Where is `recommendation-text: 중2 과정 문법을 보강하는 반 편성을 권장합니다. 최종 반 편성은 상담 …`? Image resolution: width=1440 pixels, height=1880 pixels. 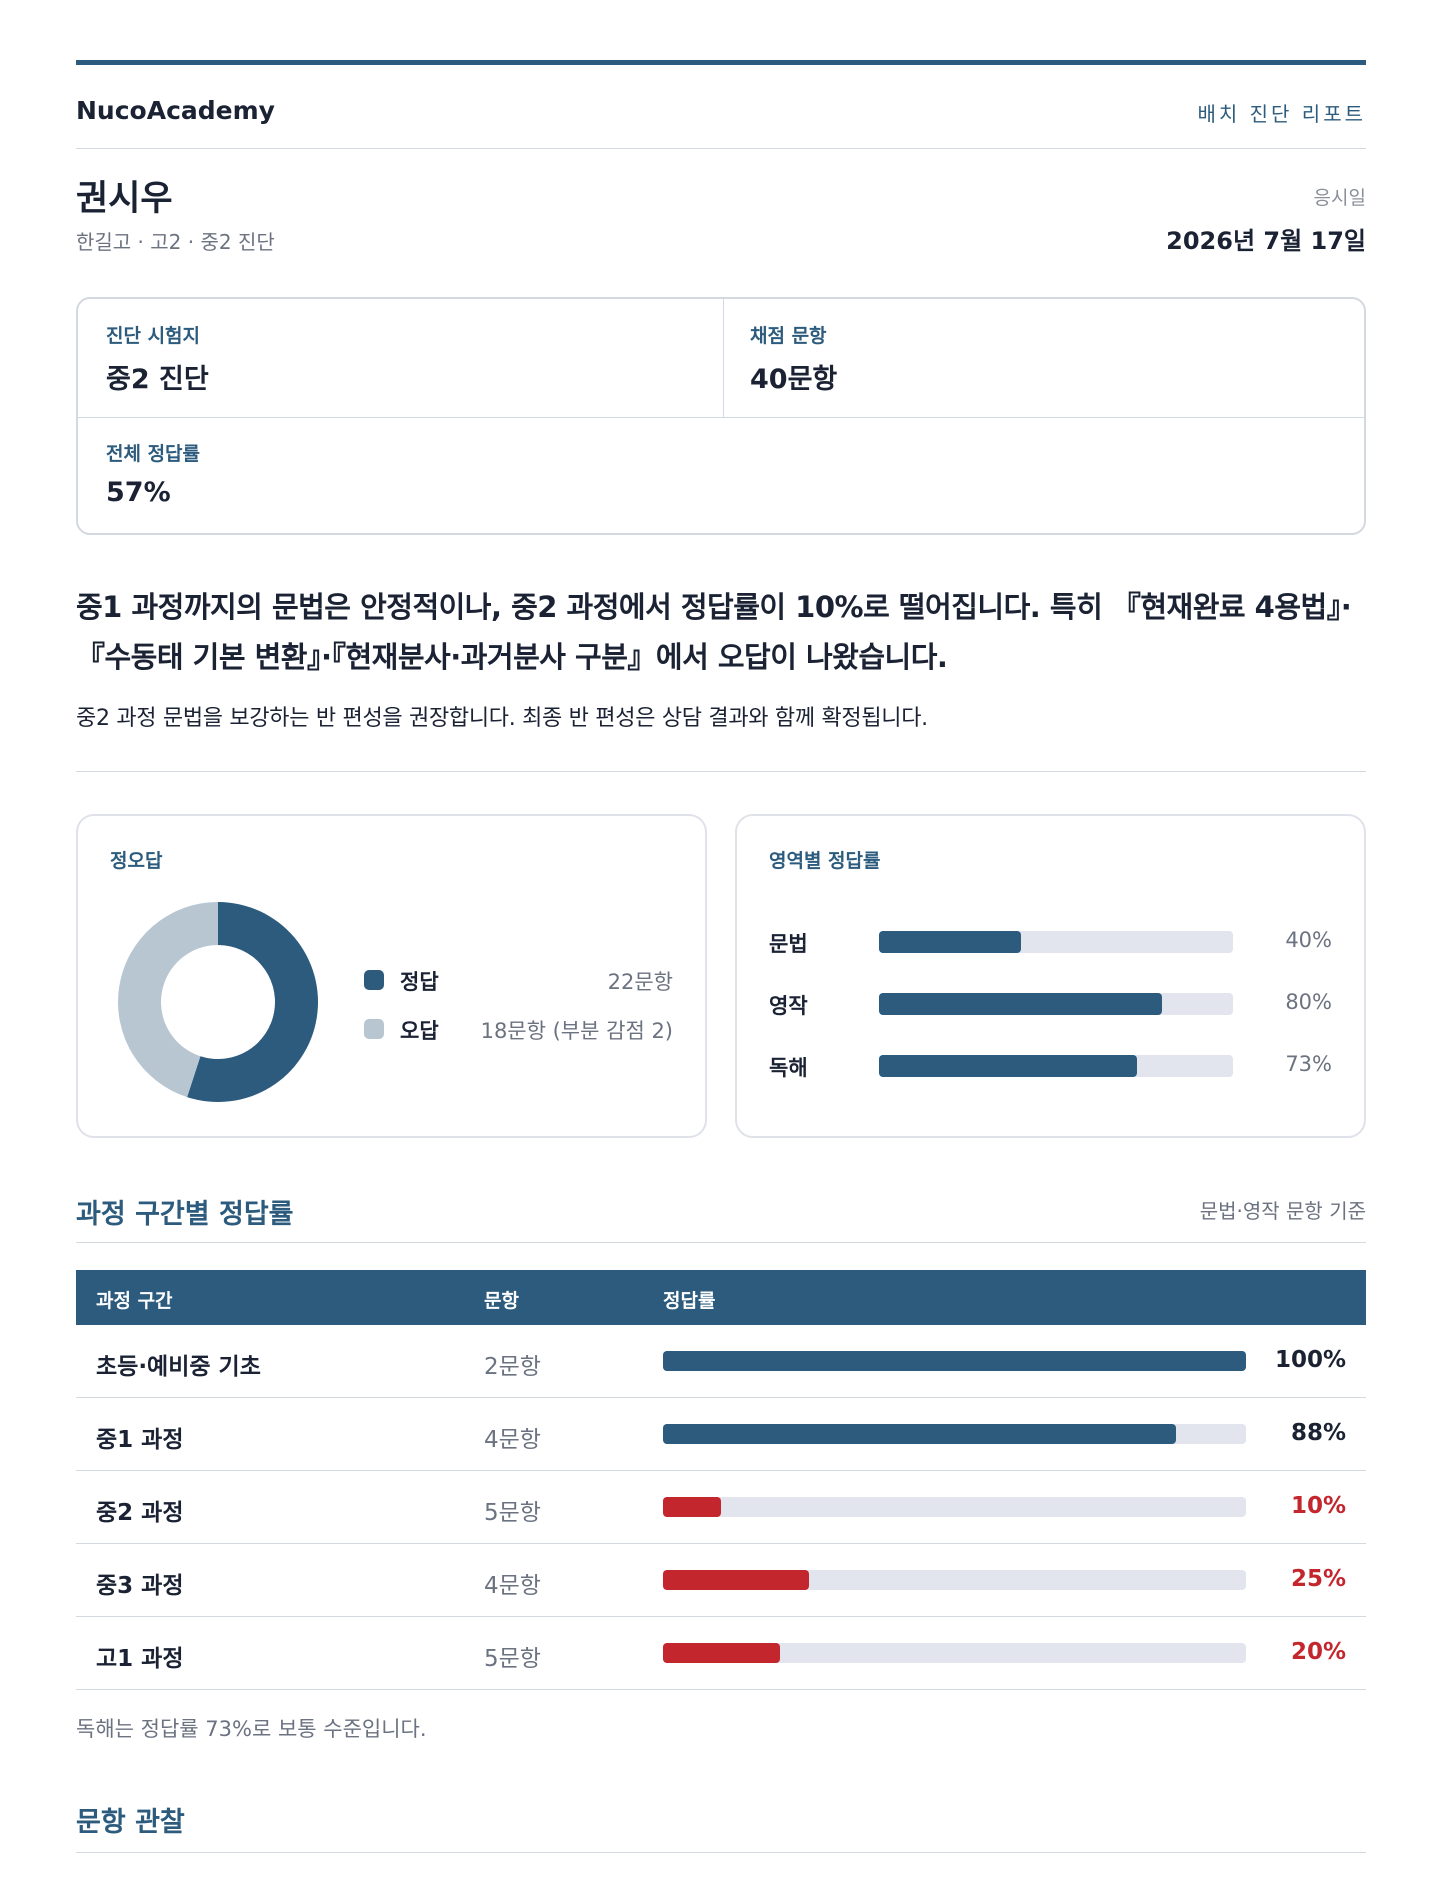
recommendation-text: 중2 과정 문법을 보강하는 반 편성을 권장합니다. 최종 반 편성은 상담 … is located at coordinates (502, 718).